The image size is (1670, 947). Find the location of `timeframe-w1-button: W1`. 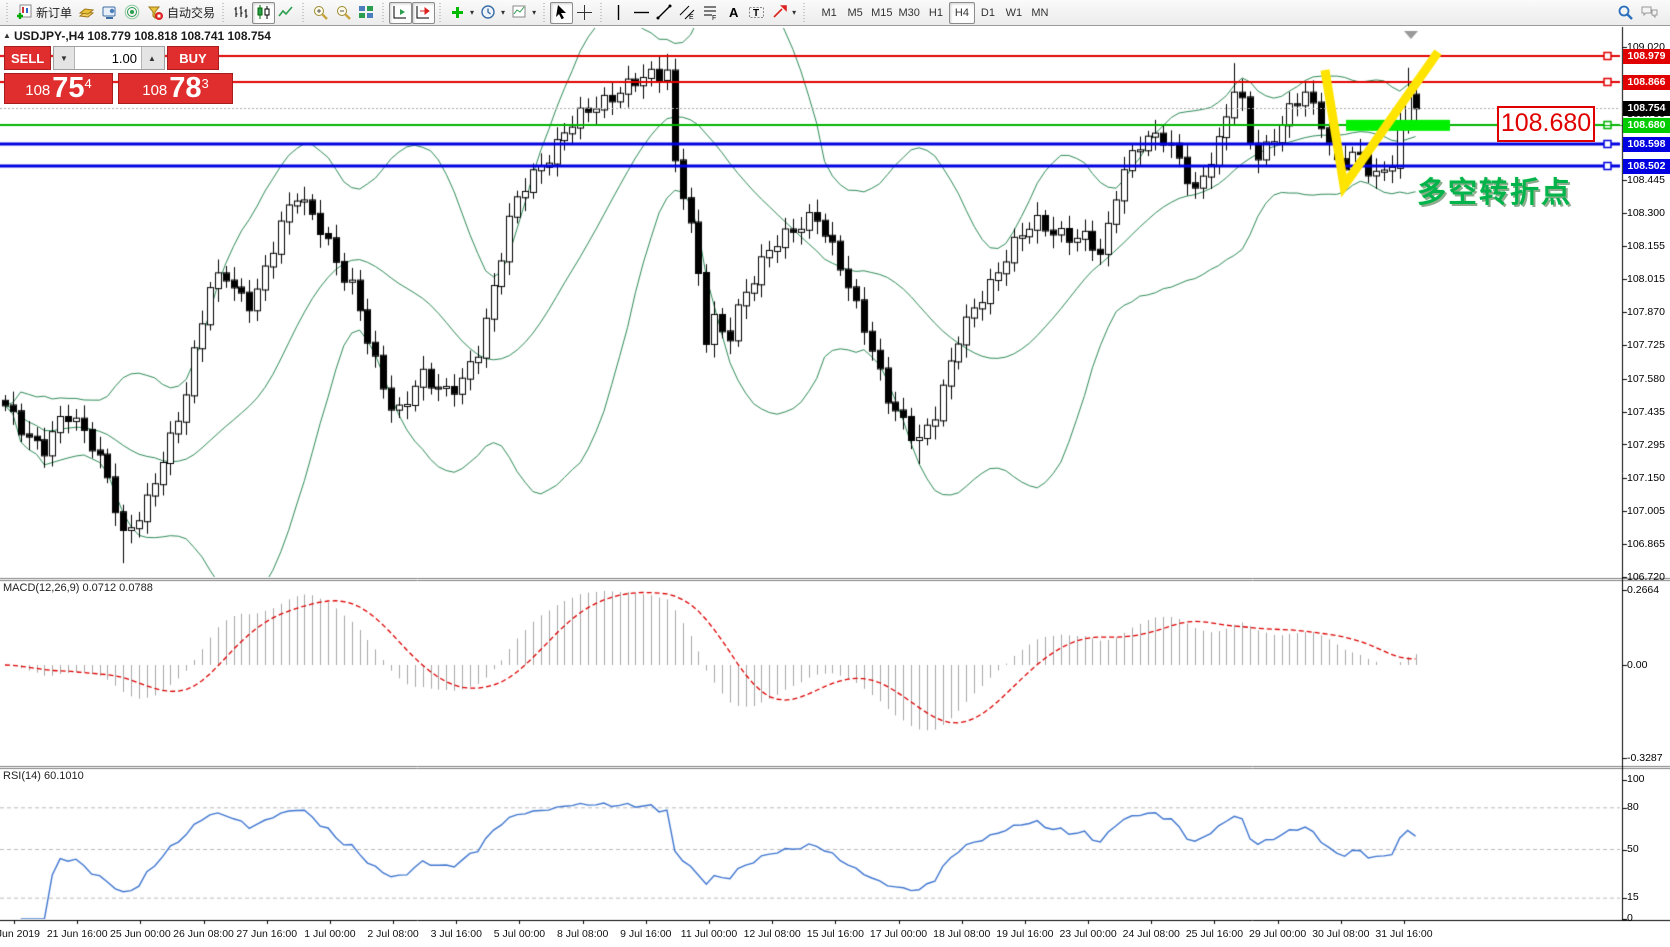

timeframe-w1-button: W1 is located at coordinates (1014, 13).